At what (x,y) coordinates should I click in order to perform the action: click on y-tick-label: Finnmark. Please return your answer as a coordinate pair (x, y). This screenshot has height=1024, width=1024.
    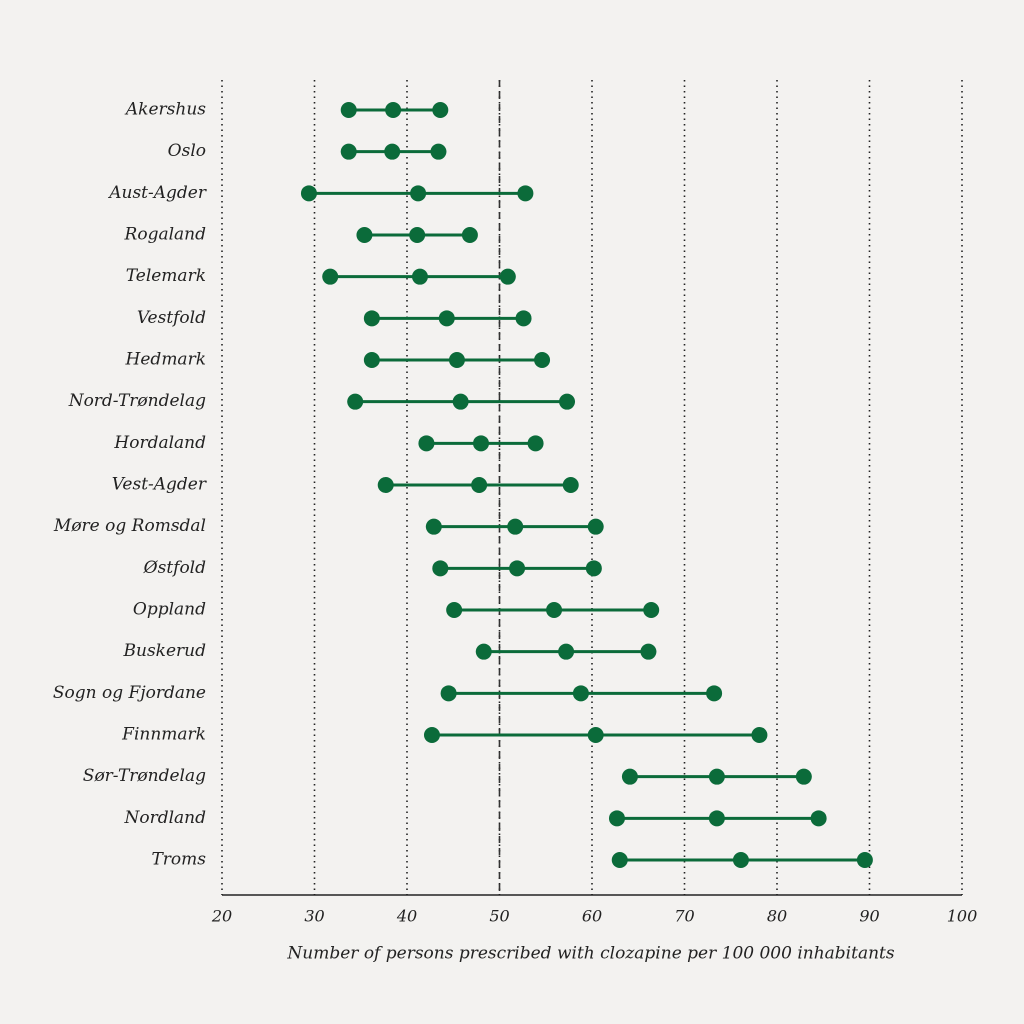
    Looking at the image, I should click on (163, 735).